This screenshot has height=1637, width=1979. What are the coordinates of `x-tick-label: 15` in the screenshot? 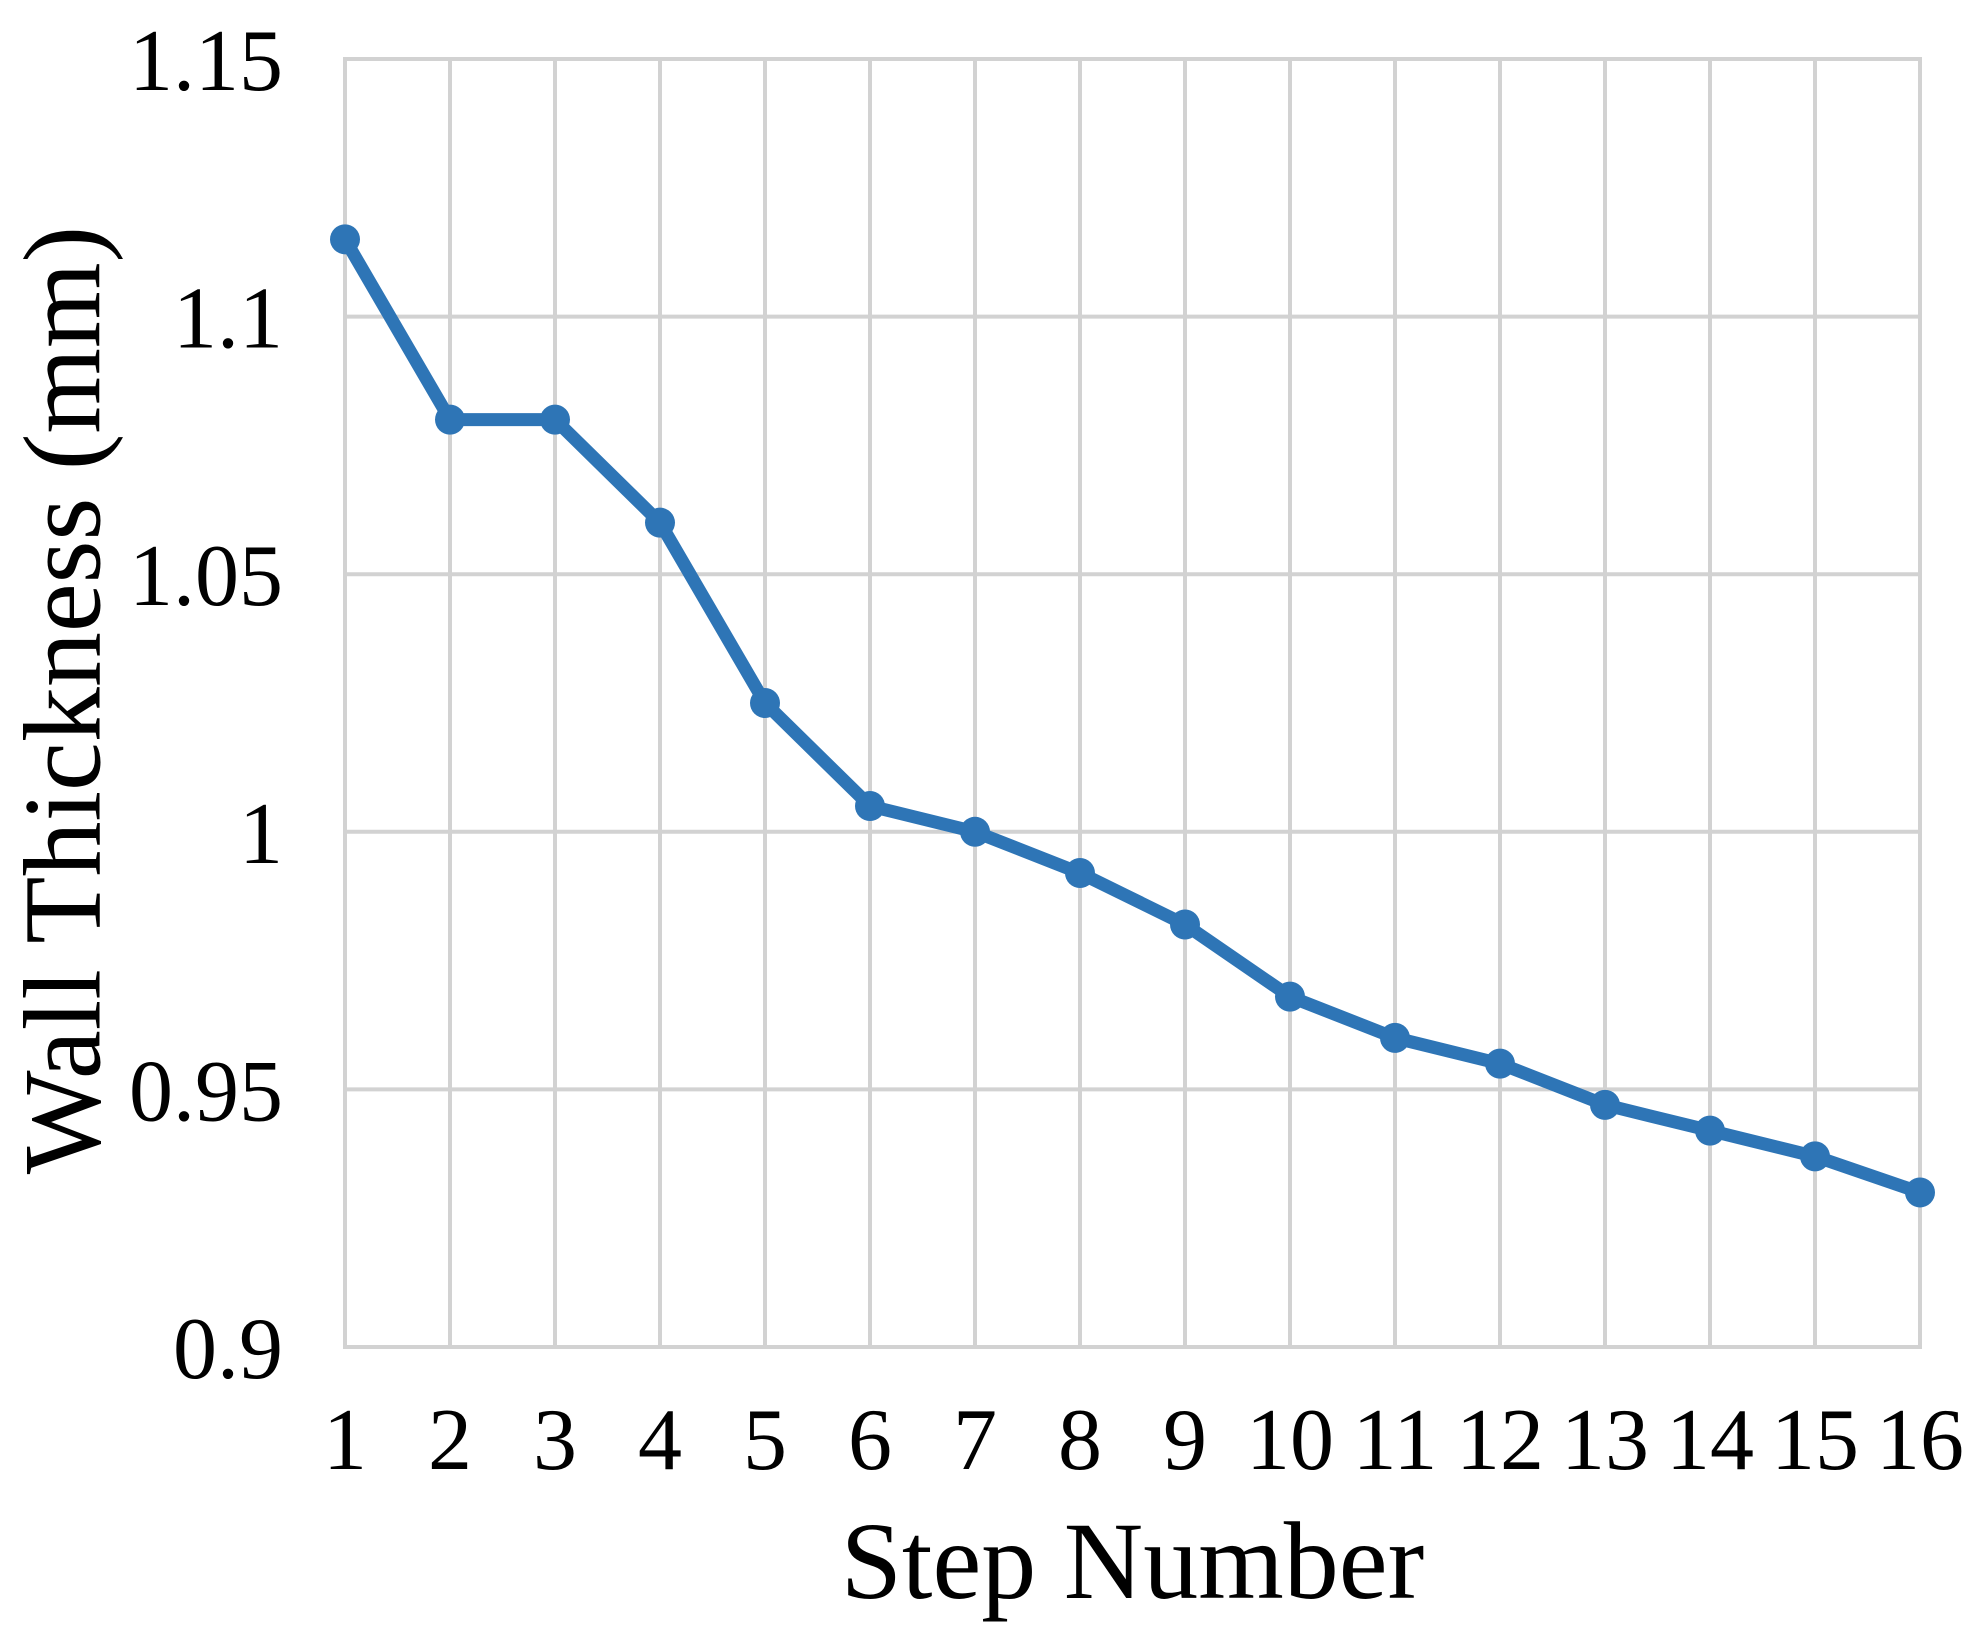 It's located at (1815, 1440).